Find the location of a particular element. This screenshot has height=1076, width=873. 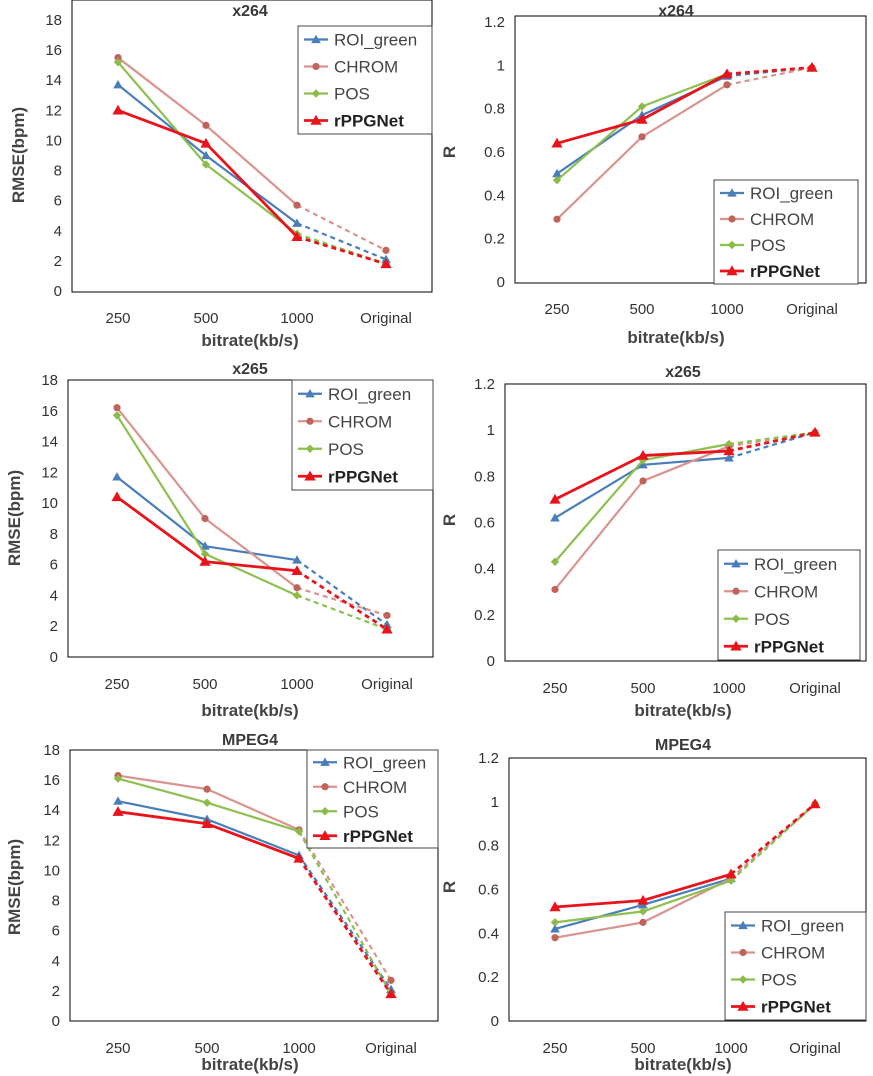

y-tick-label: 14 is located at coordinates (53, 80).